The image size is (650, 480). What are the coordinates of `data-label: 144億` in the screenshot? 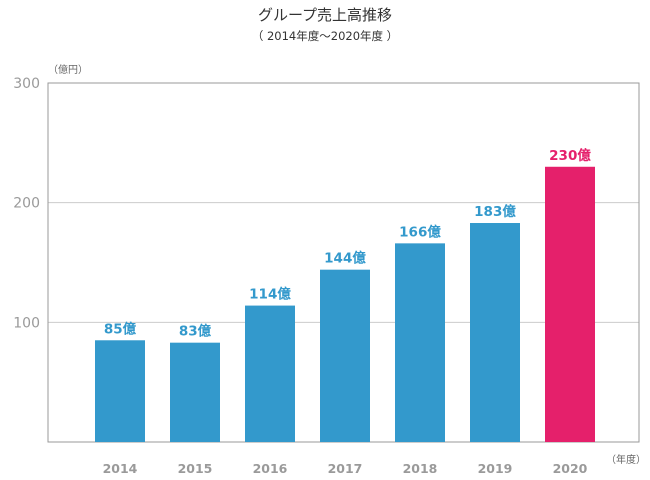 It's located at (345, 258).